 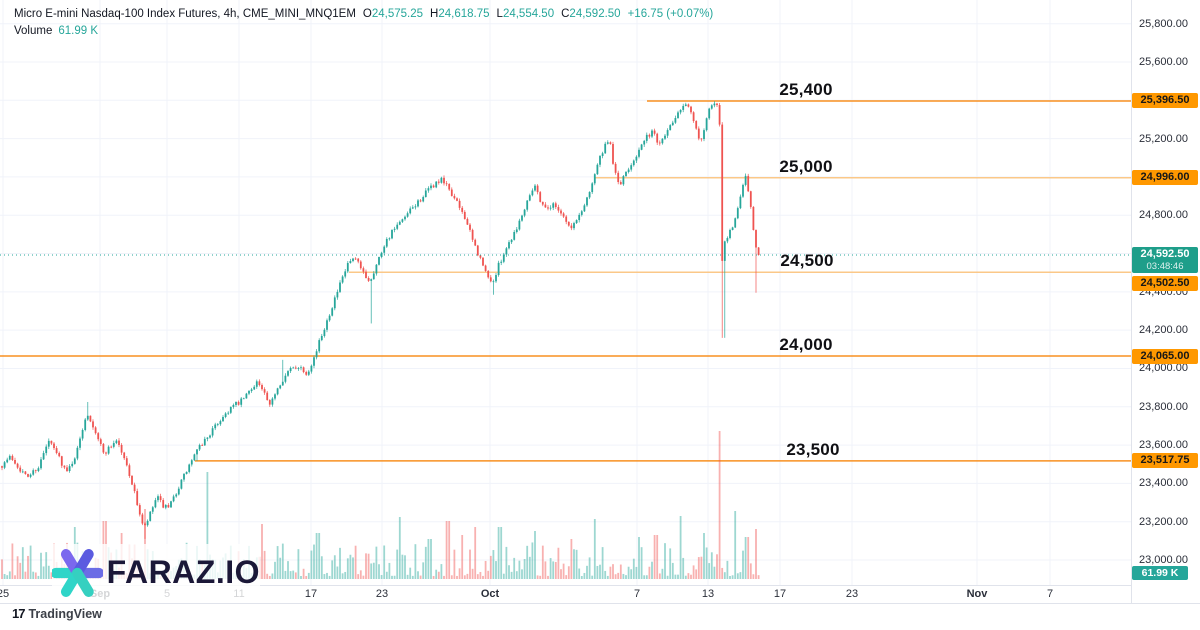 What do you see at coordinates (670, 14) in the screenshot?
I see `price-change: +16.75 (+0.07%)` at bounding box center [670, 14].